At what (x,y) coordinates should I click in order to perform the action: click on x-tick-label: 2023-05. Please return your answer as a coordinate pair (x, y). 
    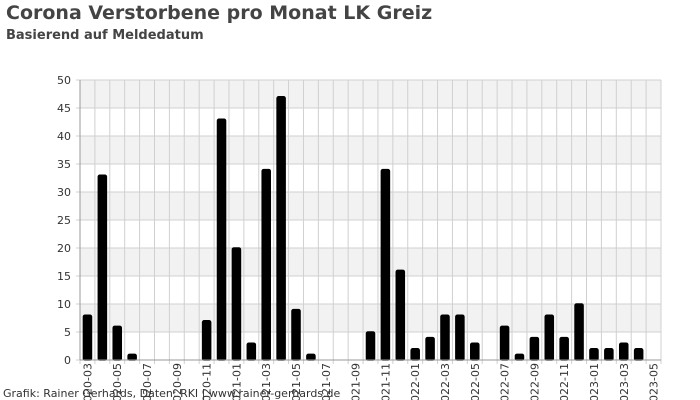
    Looking at the image, I should click on (654, 381).